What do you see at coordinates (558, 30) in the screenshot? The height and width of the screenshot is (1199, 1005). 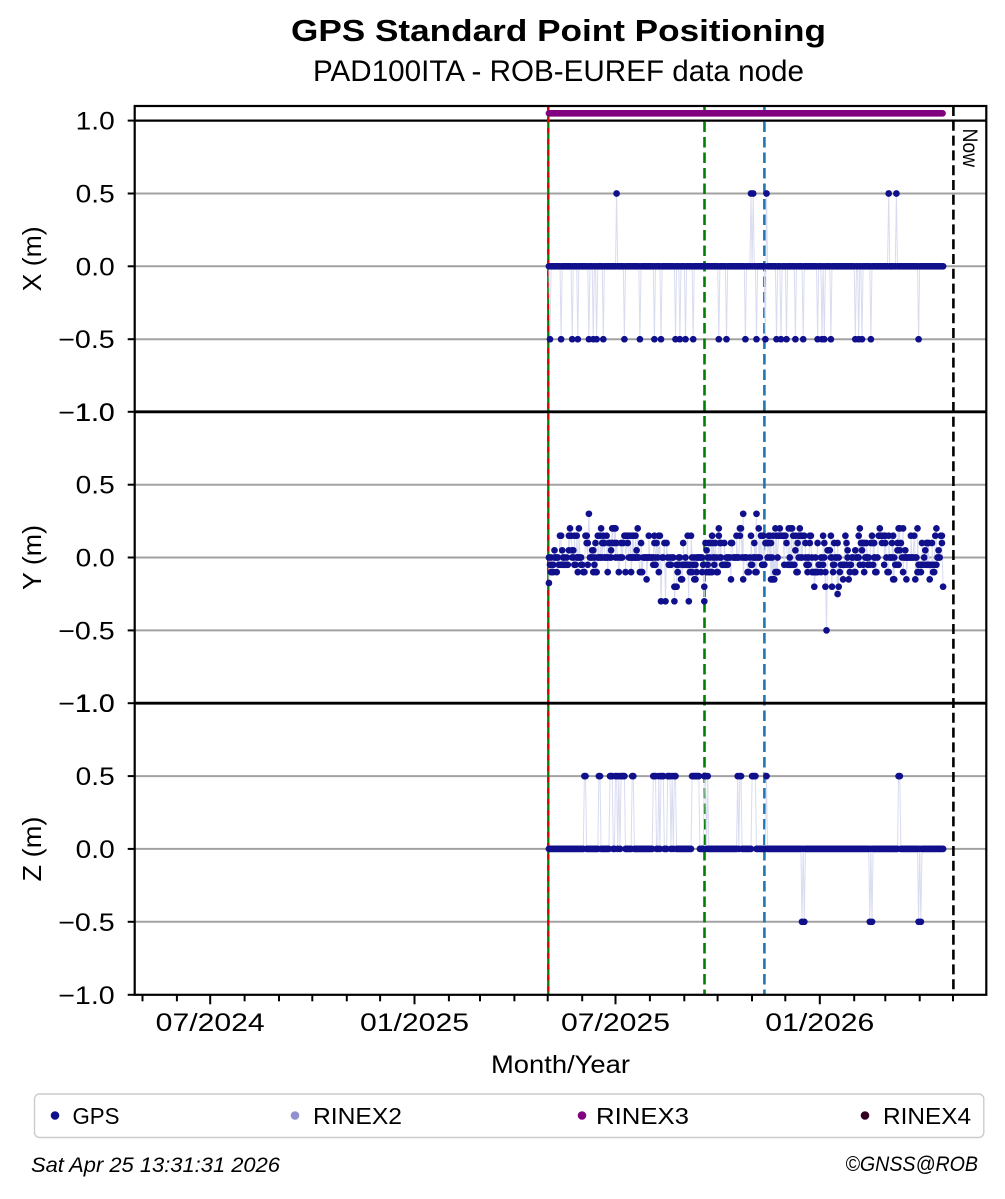 I see `svg-text: GPS Standard Point Positioning` at bounding box center [558, 30].